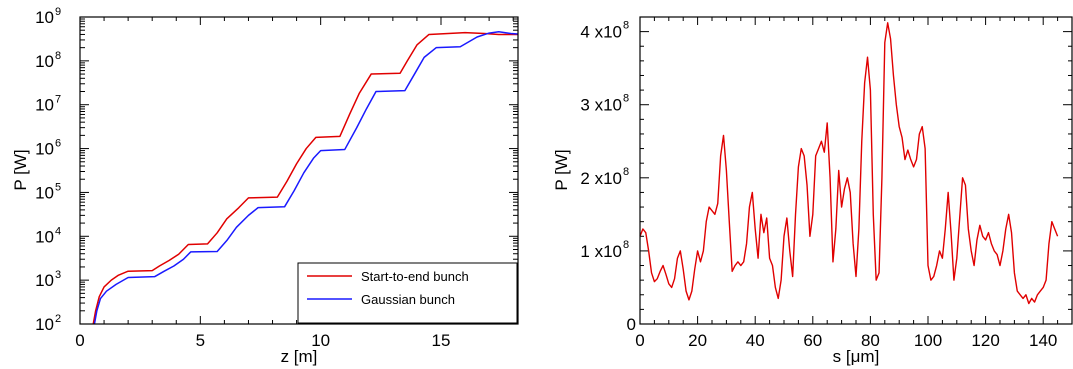  Describe the element at coordinates (601, 105) in the screenshot. I see `y-tick-label: 3 x10` at that location.